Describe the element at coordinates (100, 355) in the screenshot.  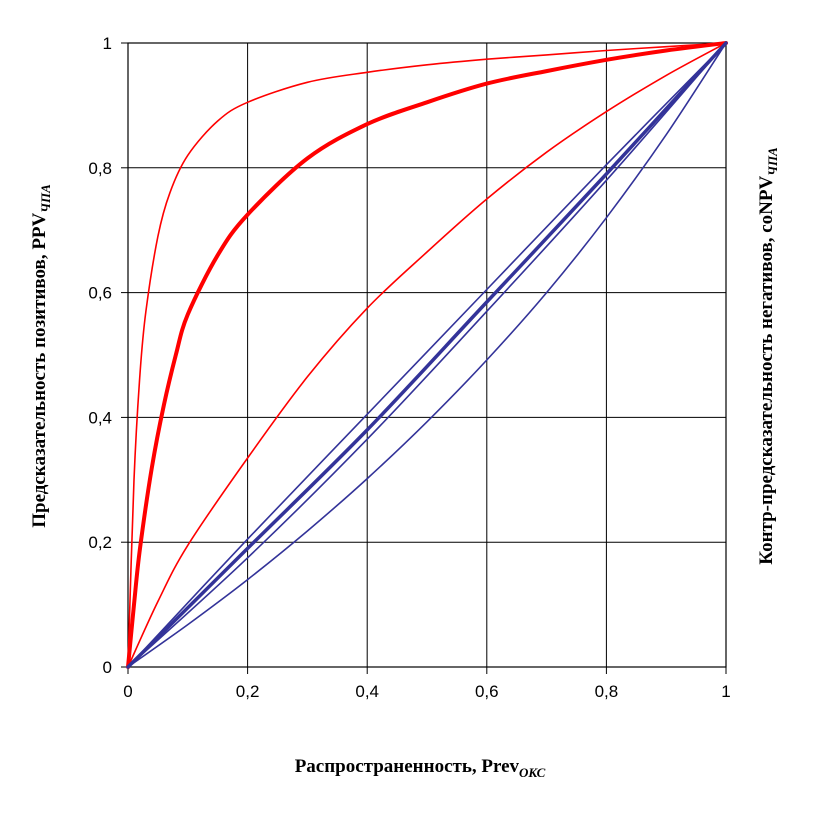
I see `y-tick-labels: 0 0,2 0,4 0,6 0,8 1` at that location.